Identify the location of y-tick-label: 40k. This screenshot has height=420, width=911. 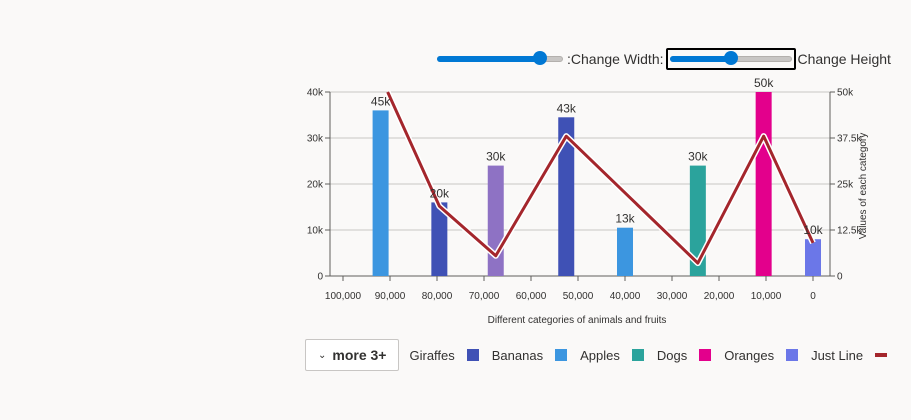
(315, 93).